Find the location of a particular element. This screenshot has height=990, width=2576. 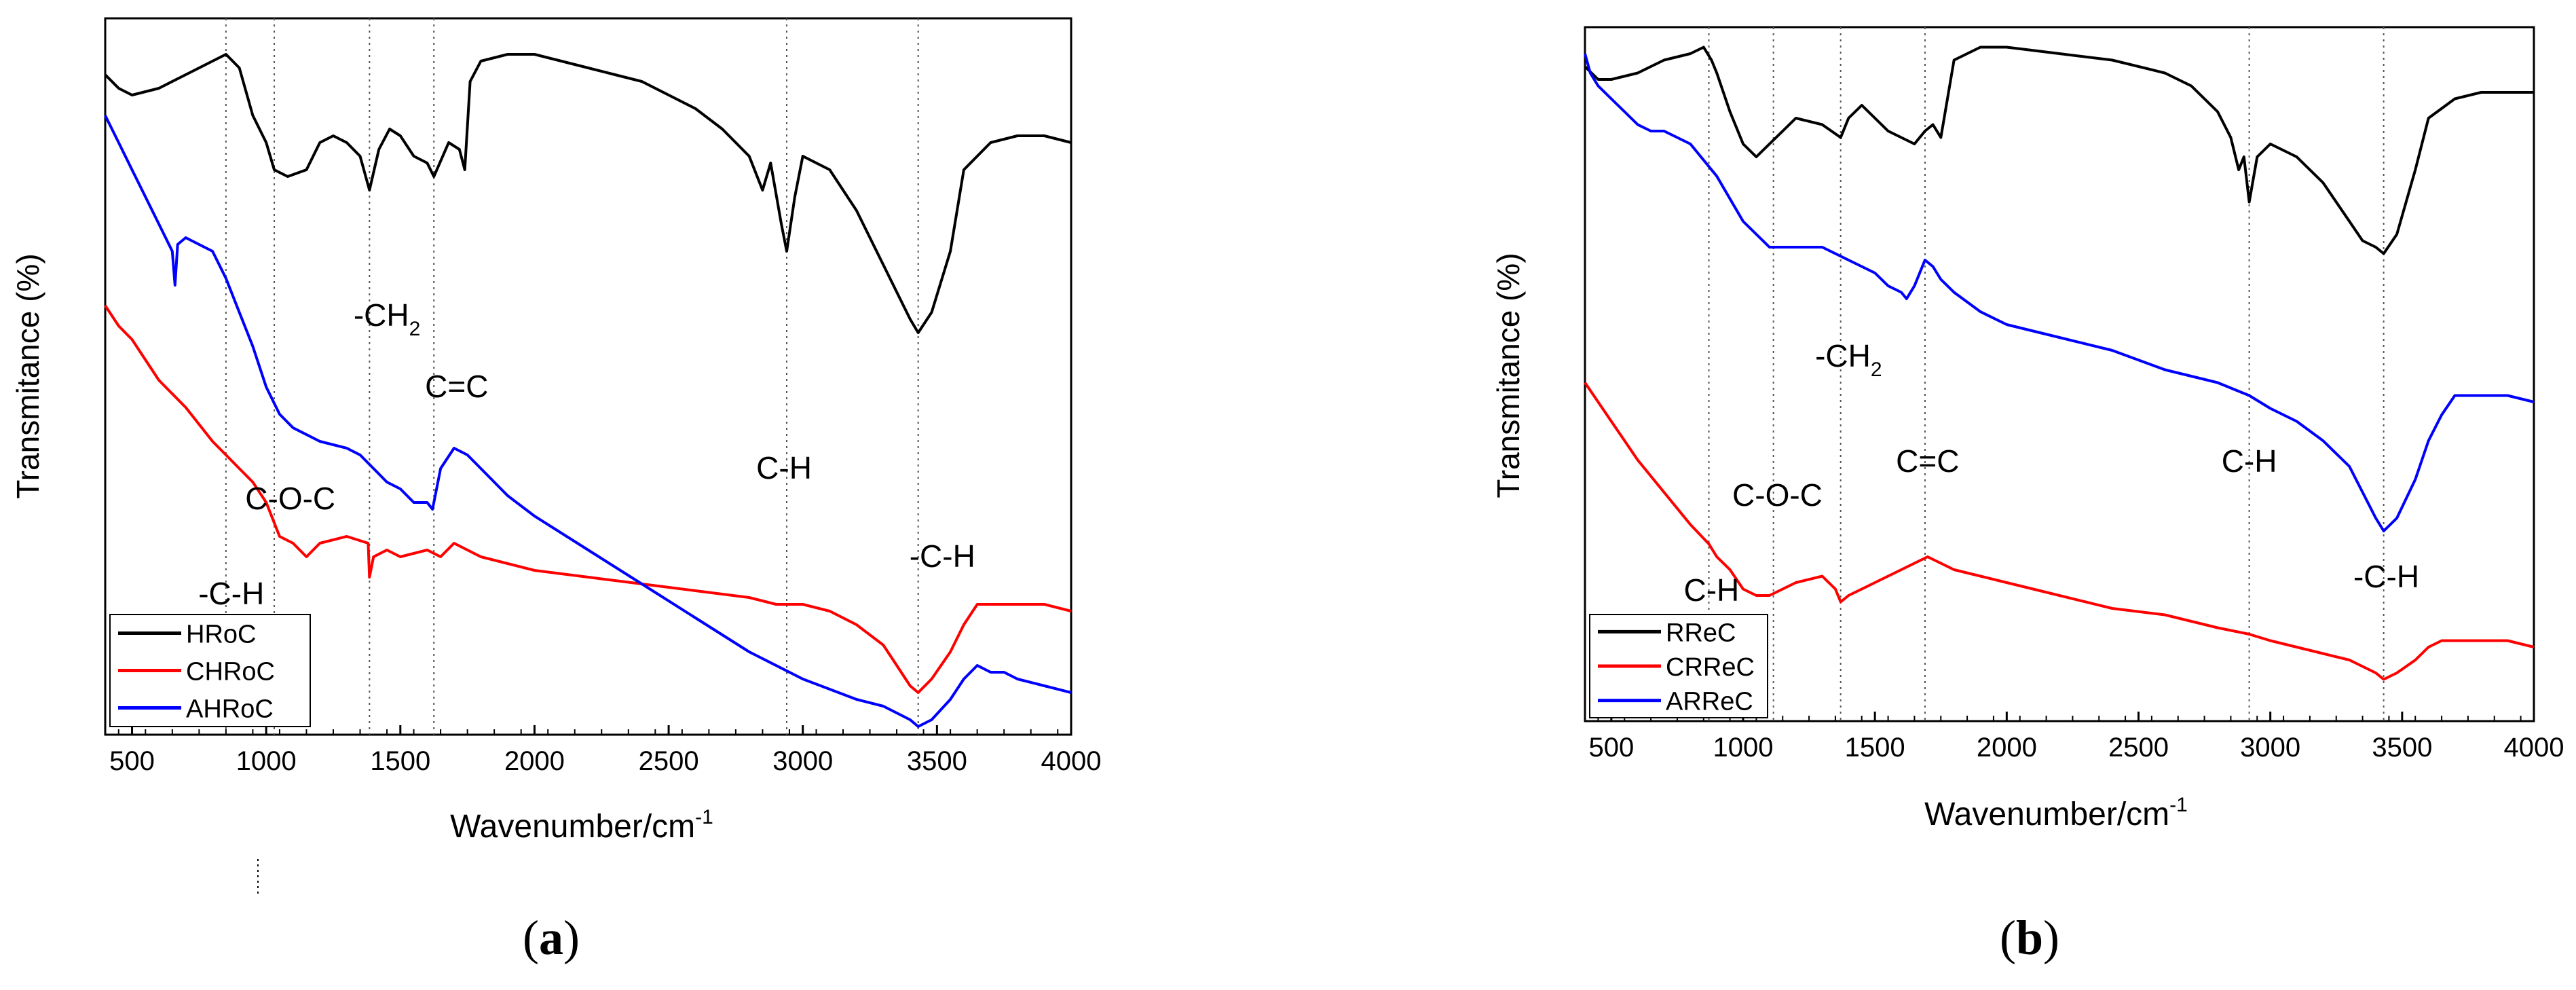

series-line-rrec is located at coordinates (2059, 150).